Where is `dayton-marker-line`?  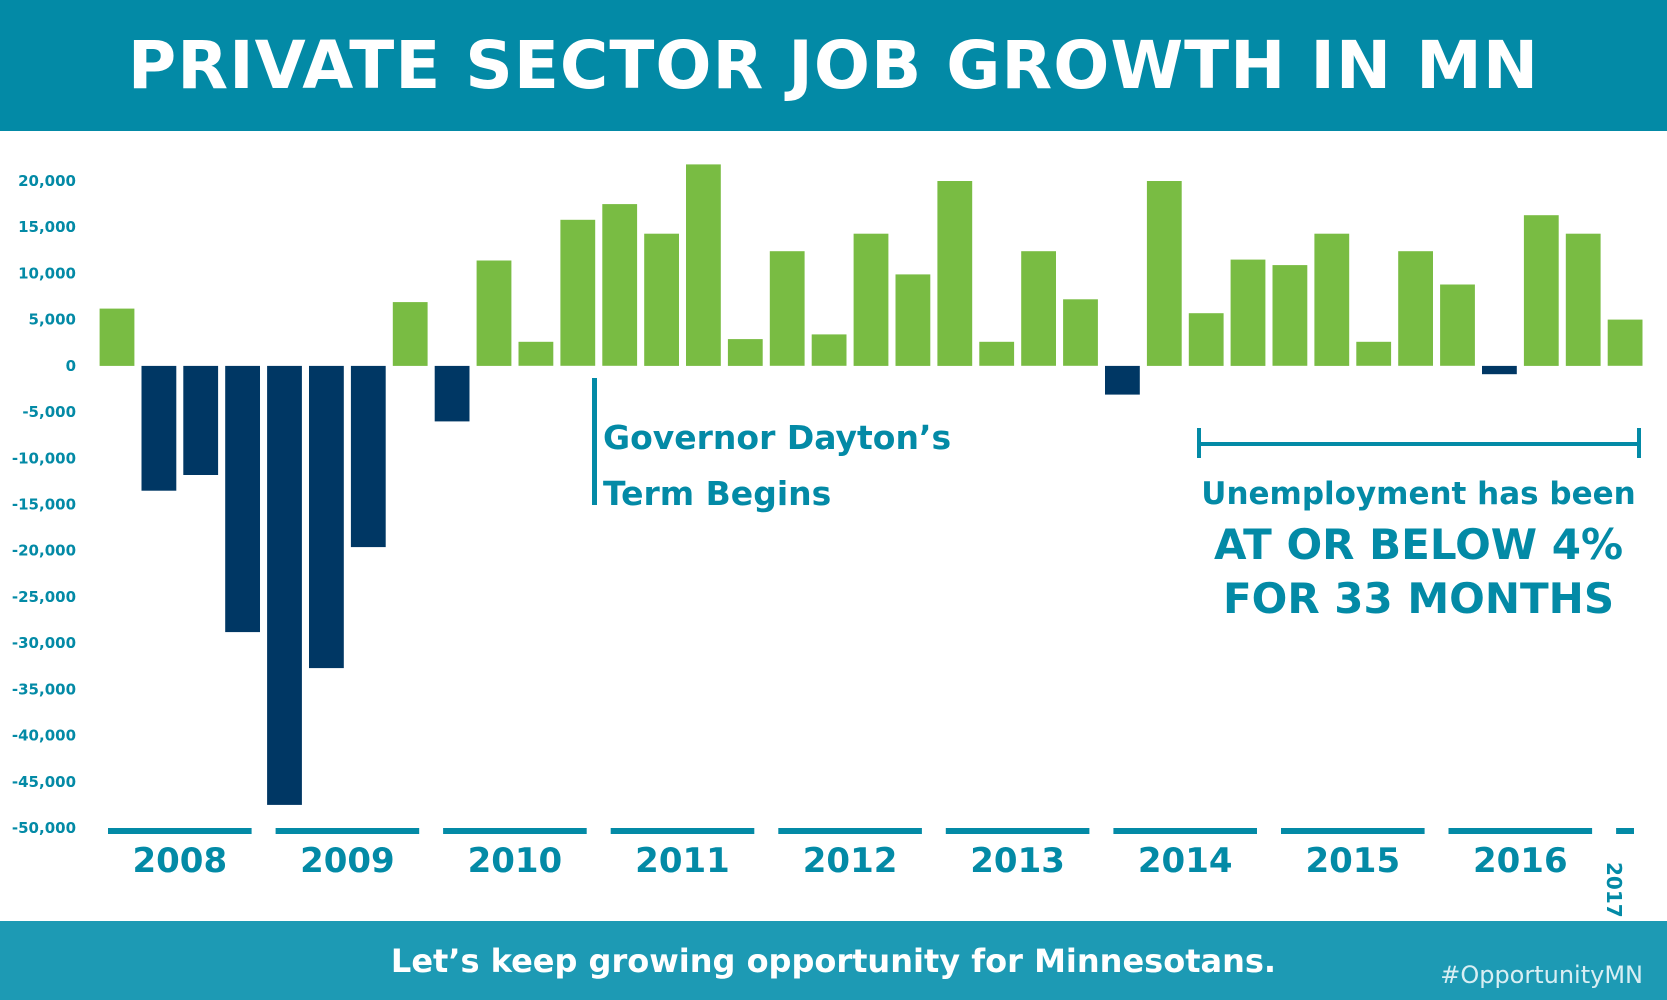
dayton-marker-line is located at coordinates (594, 441).